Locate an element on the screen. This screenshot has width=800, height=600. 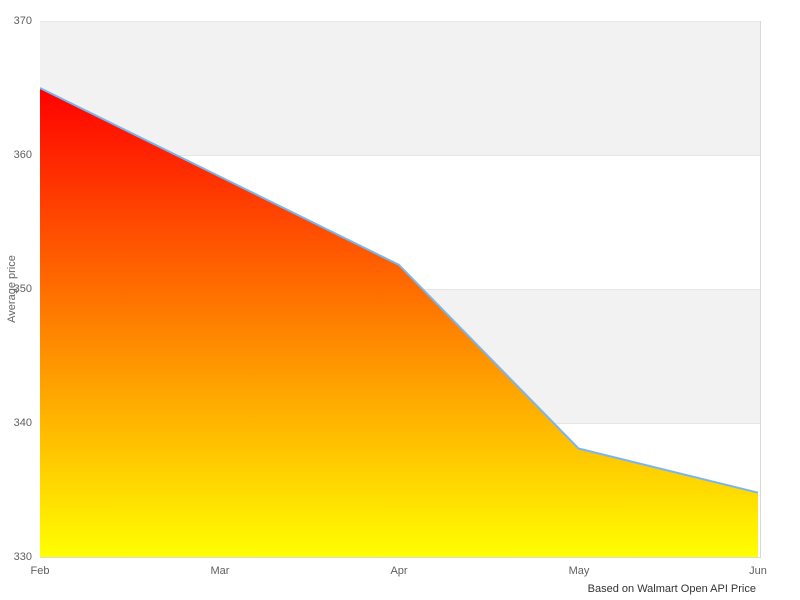
chart-caption: Based on Walmart Open API Price is located at coordinates (671, 589).